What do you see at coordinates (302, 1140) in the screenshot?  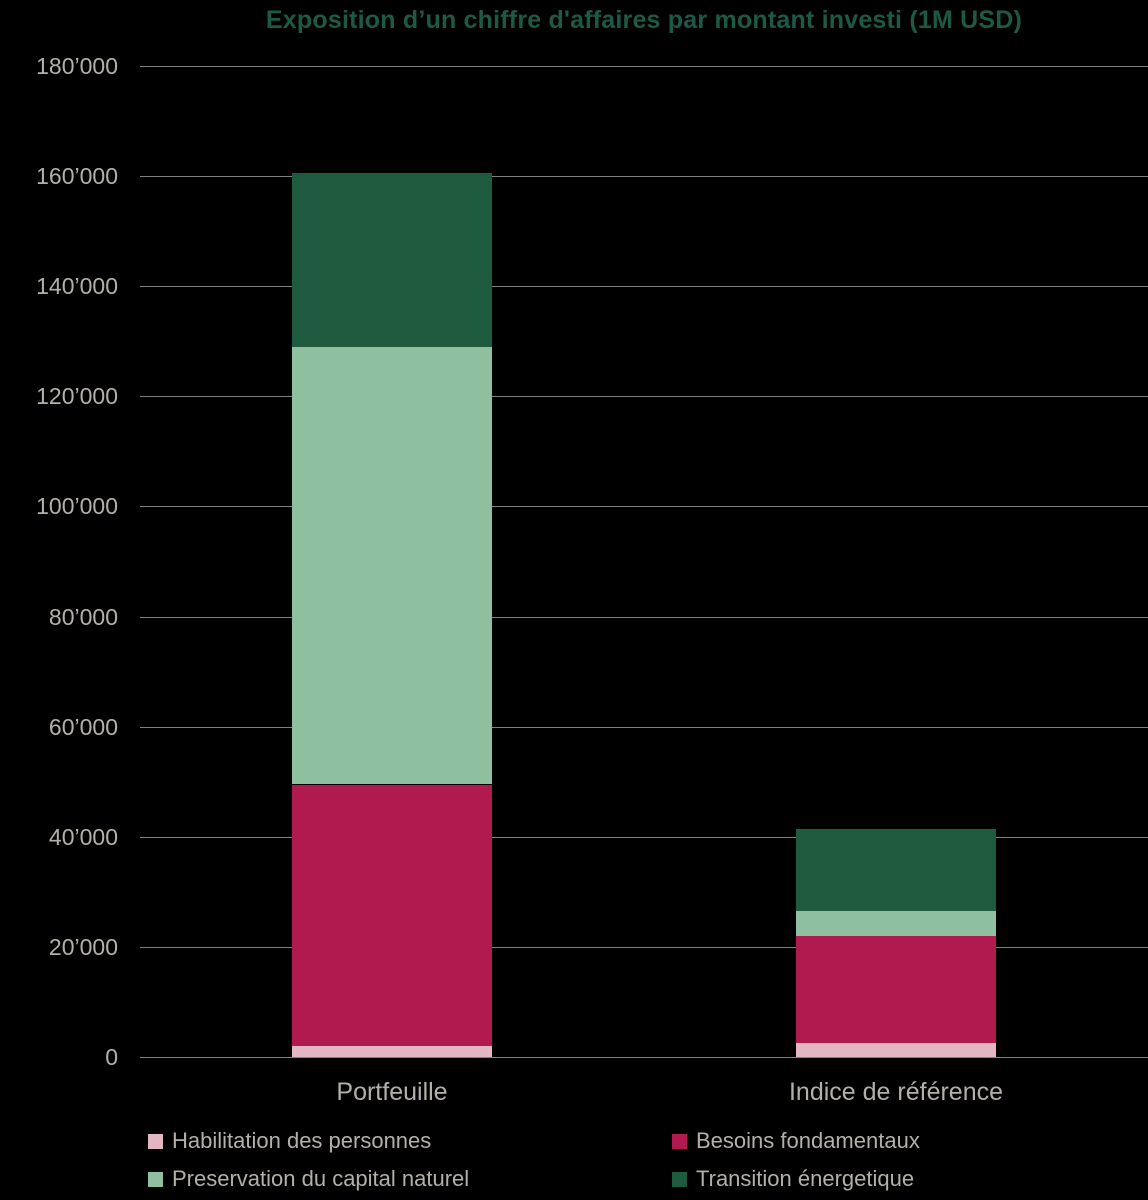 I see `legend-label: Habilitation des personnes` at bounding box center [302, 1140].